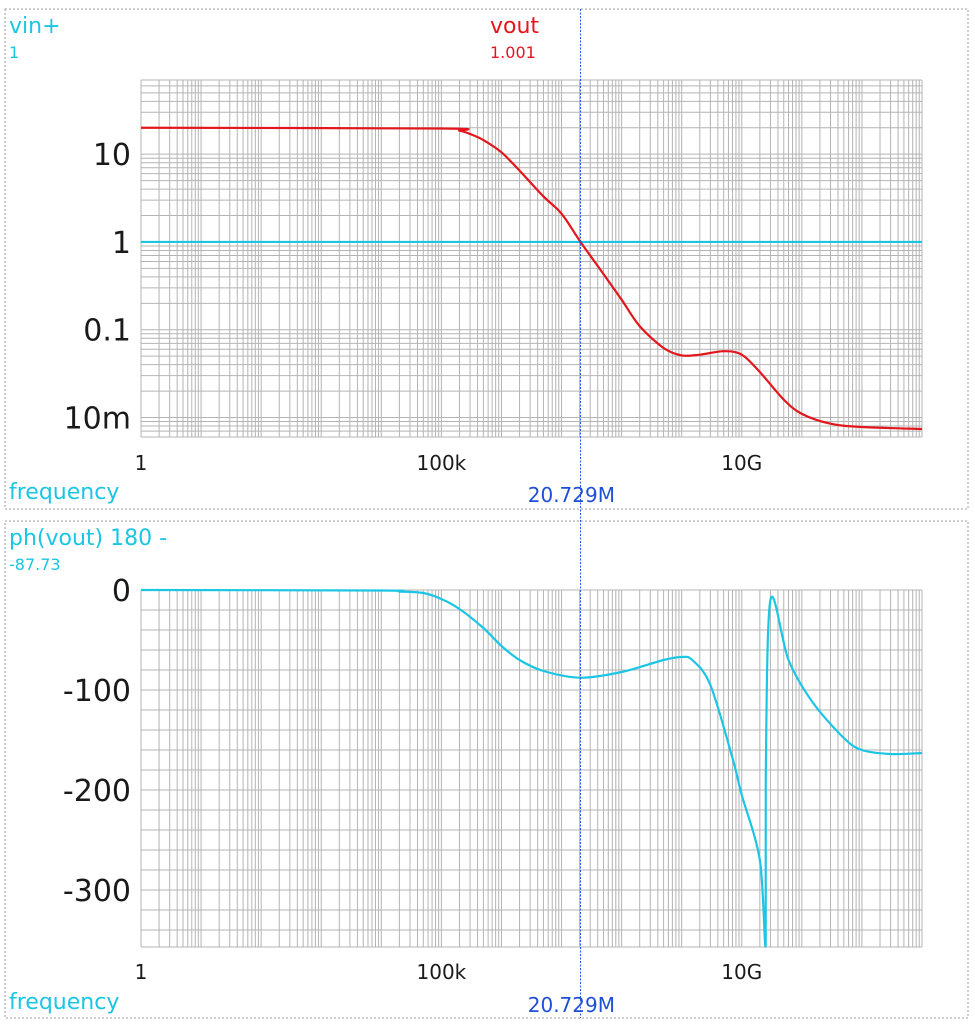 This screenshot has height=1024, width=975. What do you see at coordinates (14, 52) in the screenshot?
I see `series-value-vin: 1` at bounding box center [14, 52].